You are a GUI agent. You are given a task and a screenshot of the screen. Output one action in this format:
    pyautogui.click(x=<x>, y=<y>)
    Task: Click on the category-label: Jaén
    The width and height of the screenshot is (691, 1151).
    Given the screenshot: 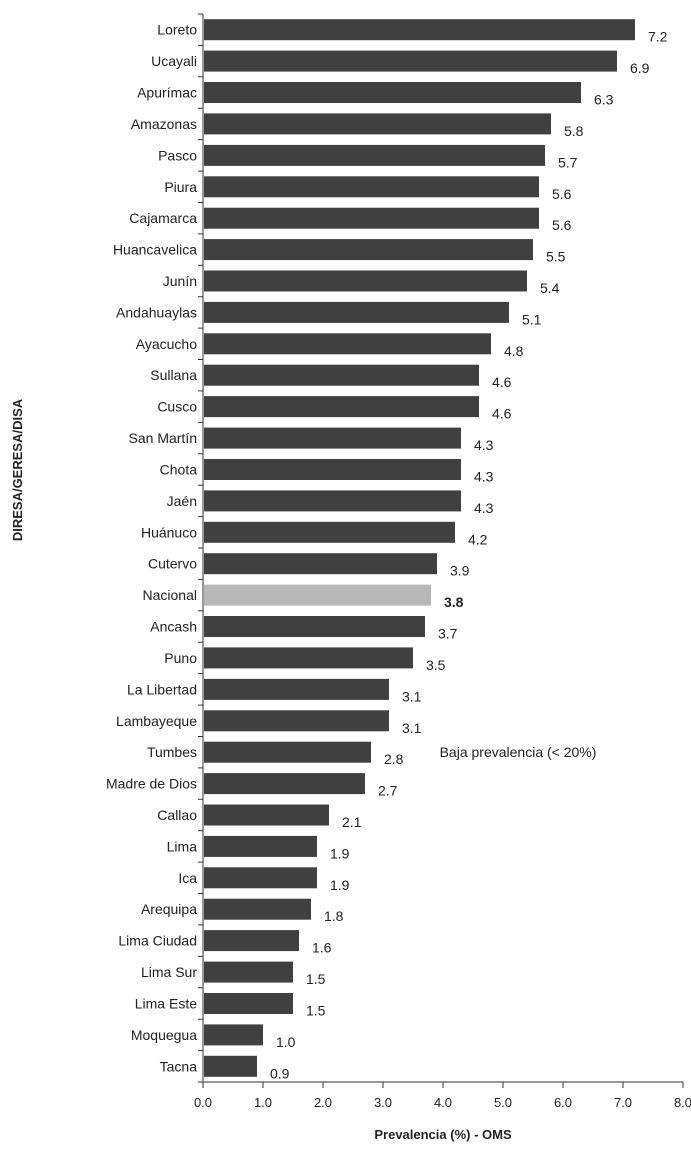 What is the action you would take?
    pyautogui.click(x=182, y=501)
    